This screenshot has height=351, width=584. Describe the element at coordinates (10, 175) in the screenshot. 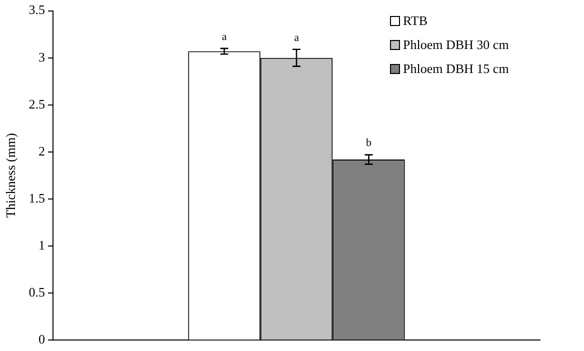

I see `y-axis-title: Thickness (mm)` at that location.